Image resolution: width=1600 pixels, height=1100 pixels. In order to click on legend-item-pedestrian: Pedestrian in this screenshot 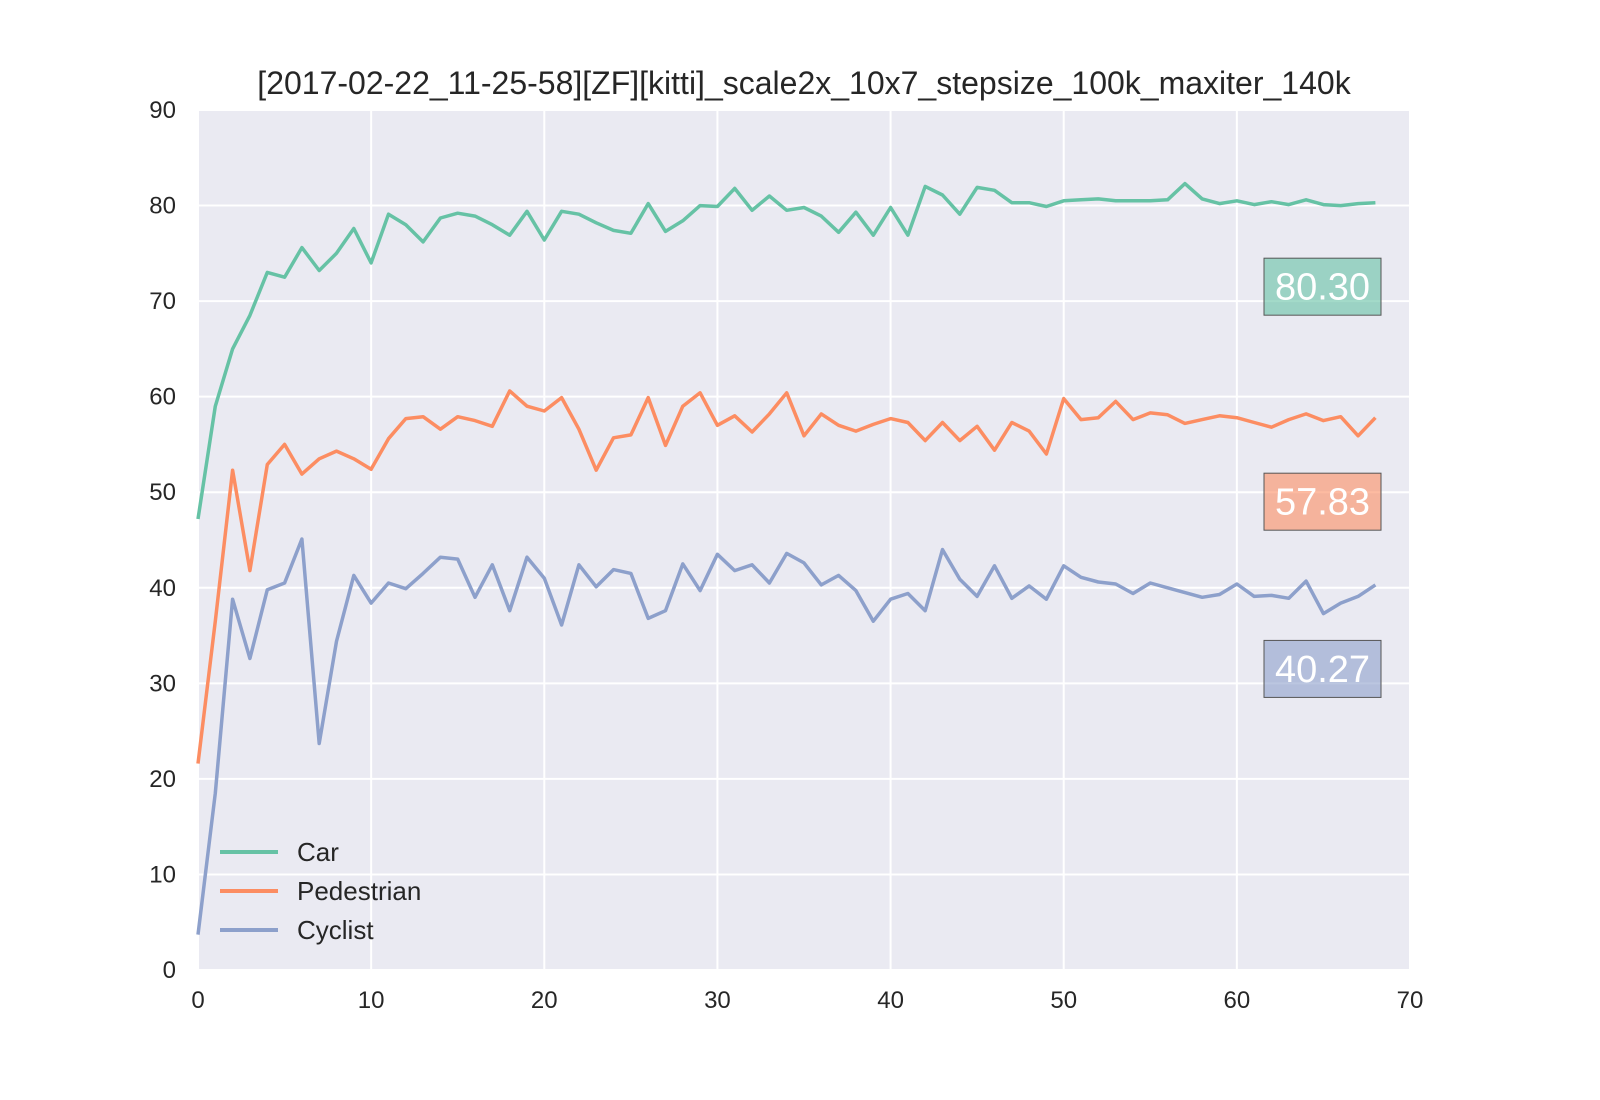, I will do `click(320, 891)`.